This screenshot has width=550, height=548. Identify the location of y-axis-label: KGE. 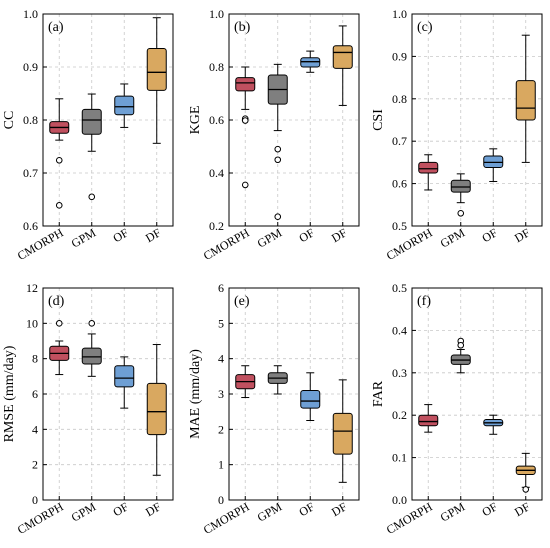
(195, 120).